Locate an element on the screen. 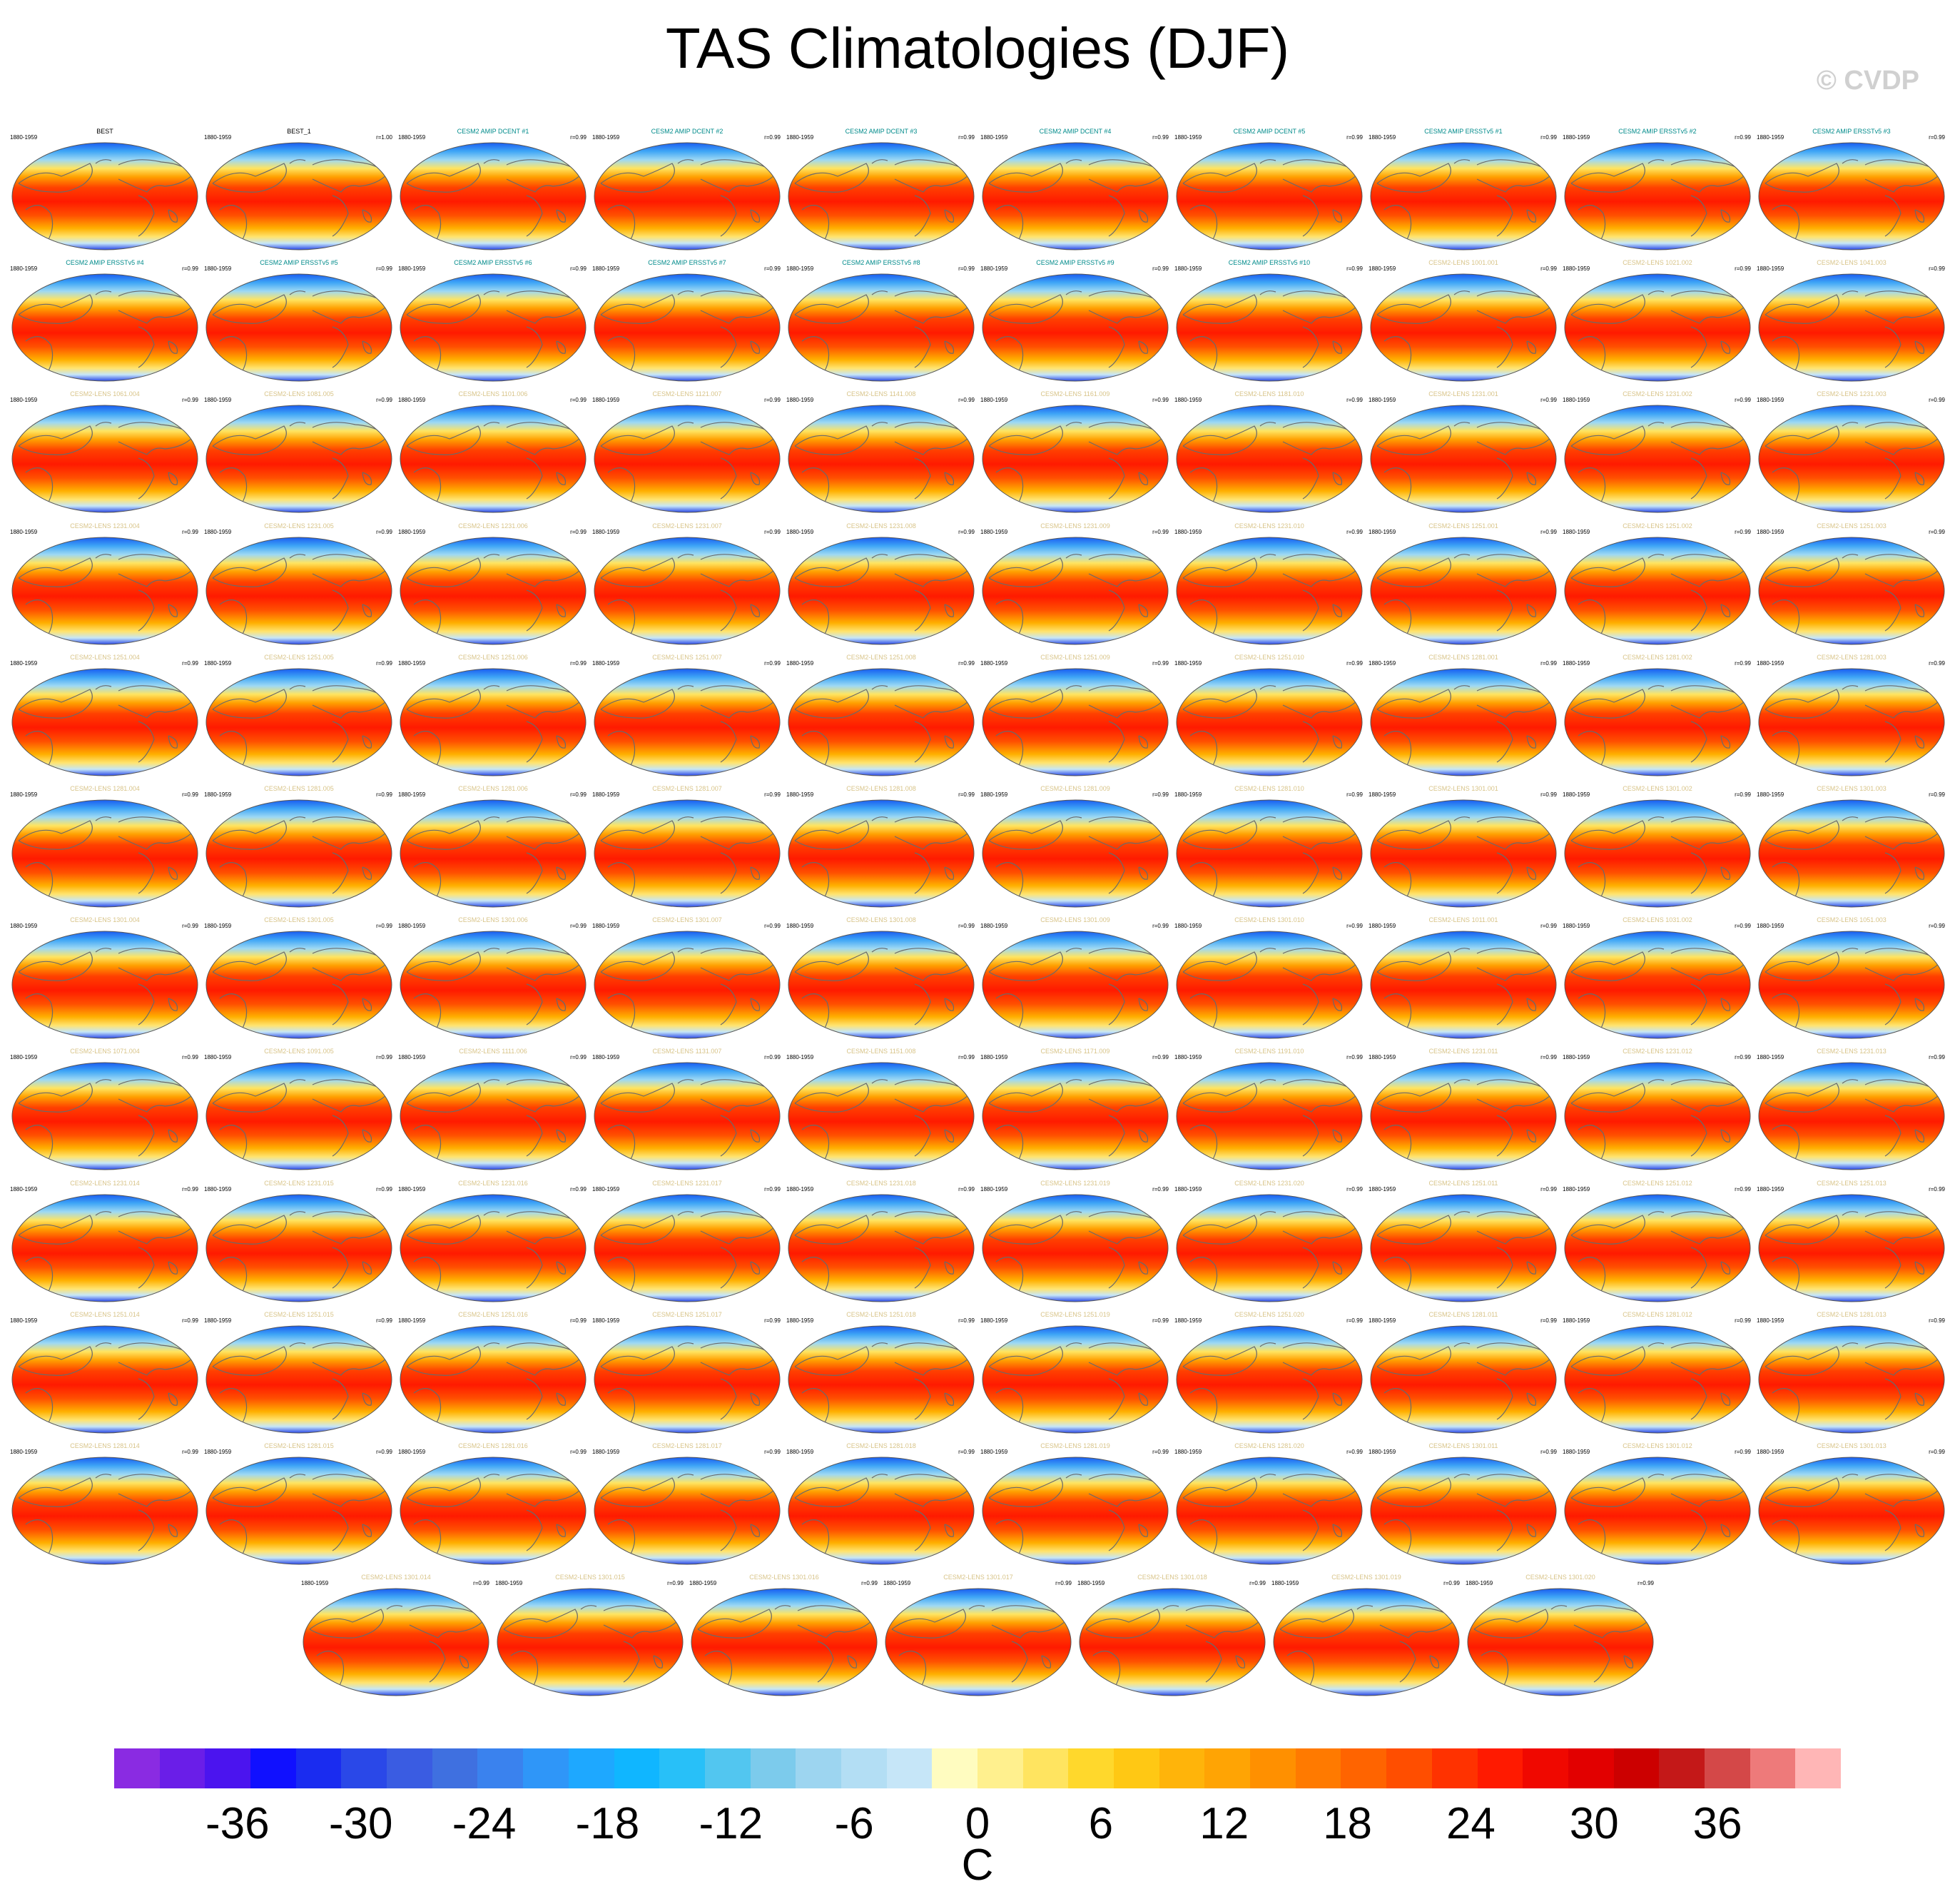 The image size is (1955, 1904). panel-title: CESM2-LENS 1301.009 is located at coordinates (1075, 920).